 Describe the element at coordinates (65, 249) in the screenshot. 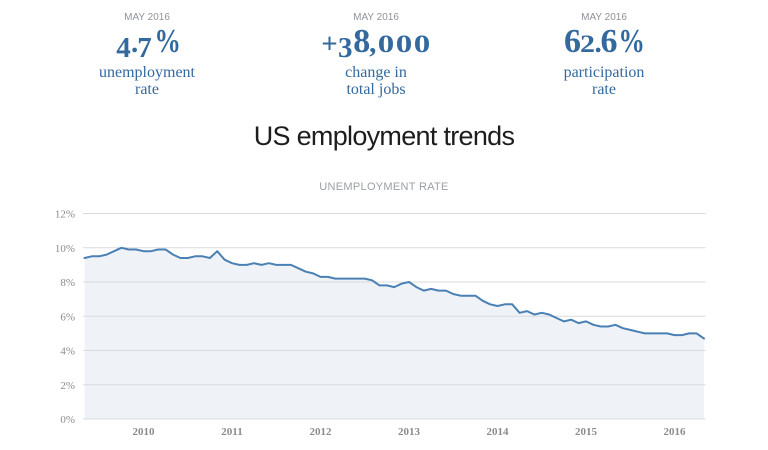

I see `svg-text: 10%` at that location.